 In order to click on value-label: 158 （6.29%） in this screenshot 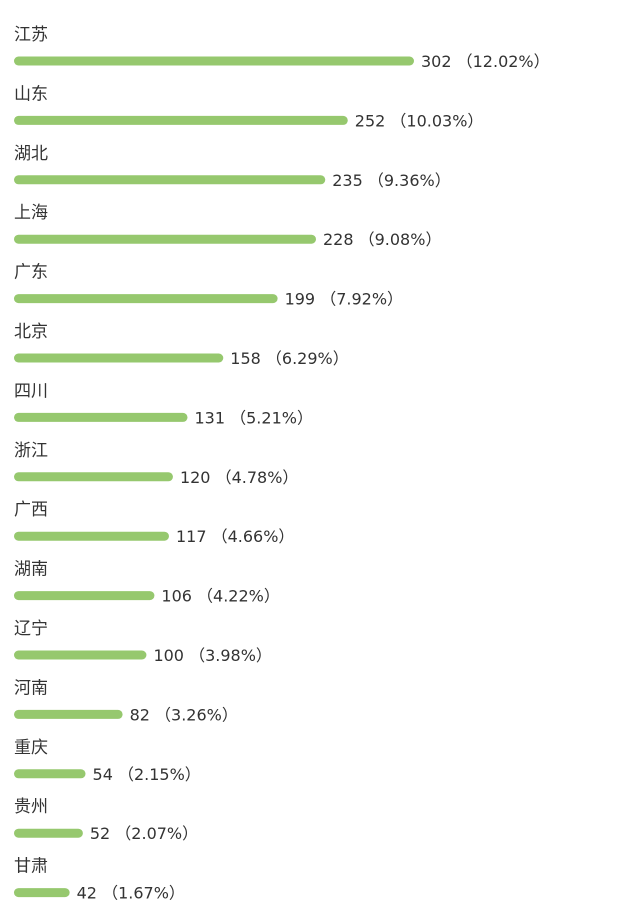, I will do `click(289, 358)`.